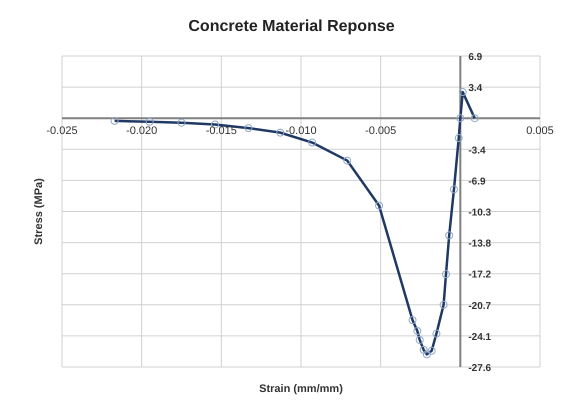  What do you see at coordinates (480, 213) in the screenshot?
I see `y-tick-label: -10.3` at bounding box center [480, 213].